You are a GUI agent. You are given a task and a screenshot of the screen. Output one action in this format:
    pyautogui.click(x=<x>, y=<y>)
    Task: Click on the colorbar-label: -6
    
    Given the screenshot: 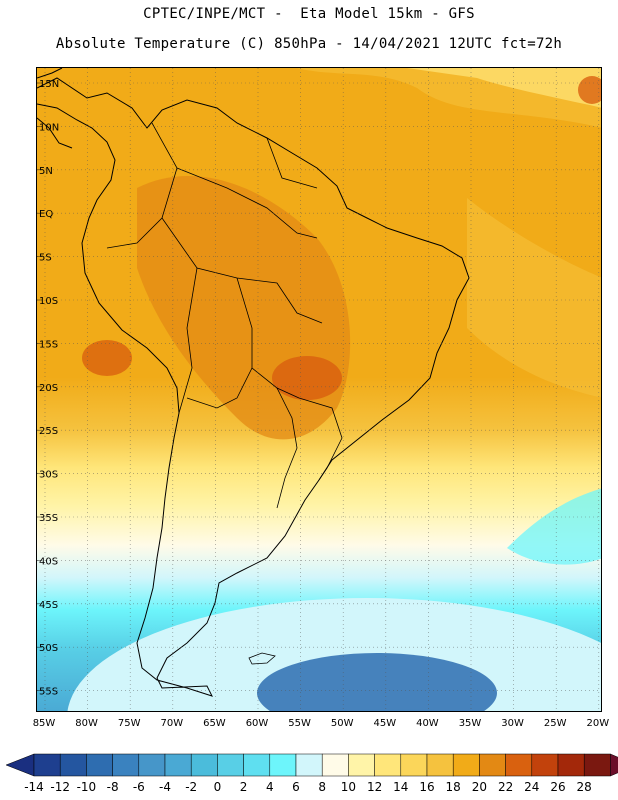 What is the action you would take?
    pyautogui.click(x=139, y=787)
    